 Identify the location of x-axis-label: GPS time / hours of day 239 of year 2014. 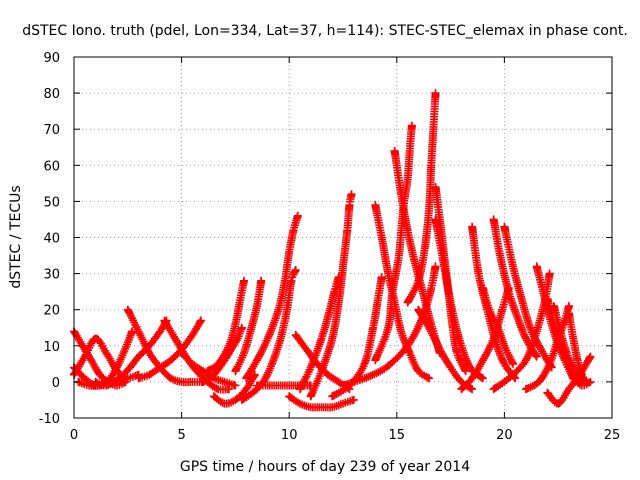
(325, 467).